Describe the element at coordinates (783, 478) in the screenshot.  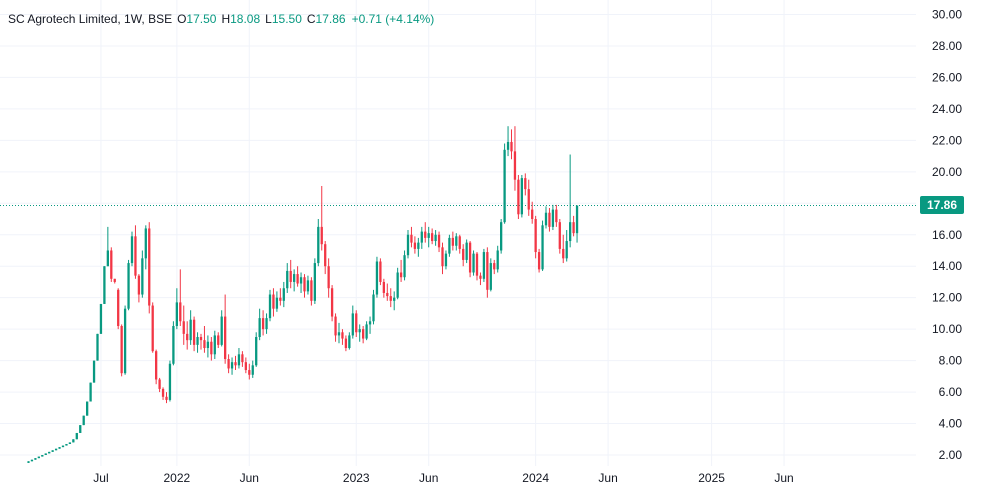
I see `x-tick-label: Jun` at that location.